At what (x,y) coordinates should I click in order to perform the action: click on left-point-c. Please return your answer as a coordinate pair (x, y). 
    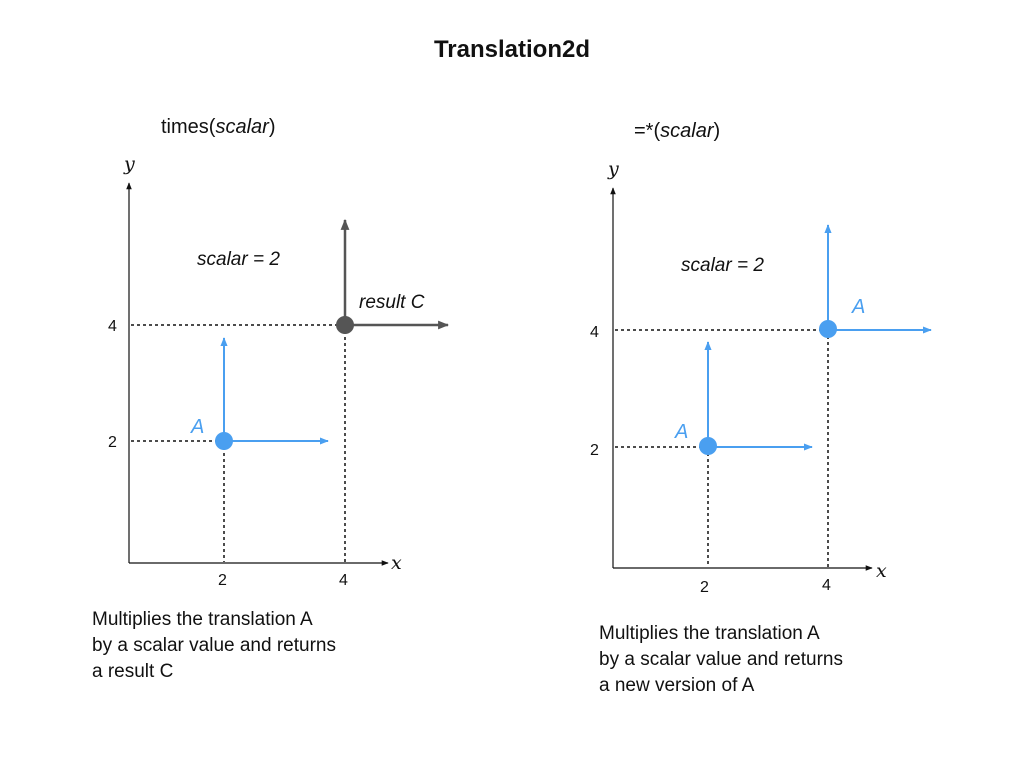
    Looking at the image, I should click on (345, 325).